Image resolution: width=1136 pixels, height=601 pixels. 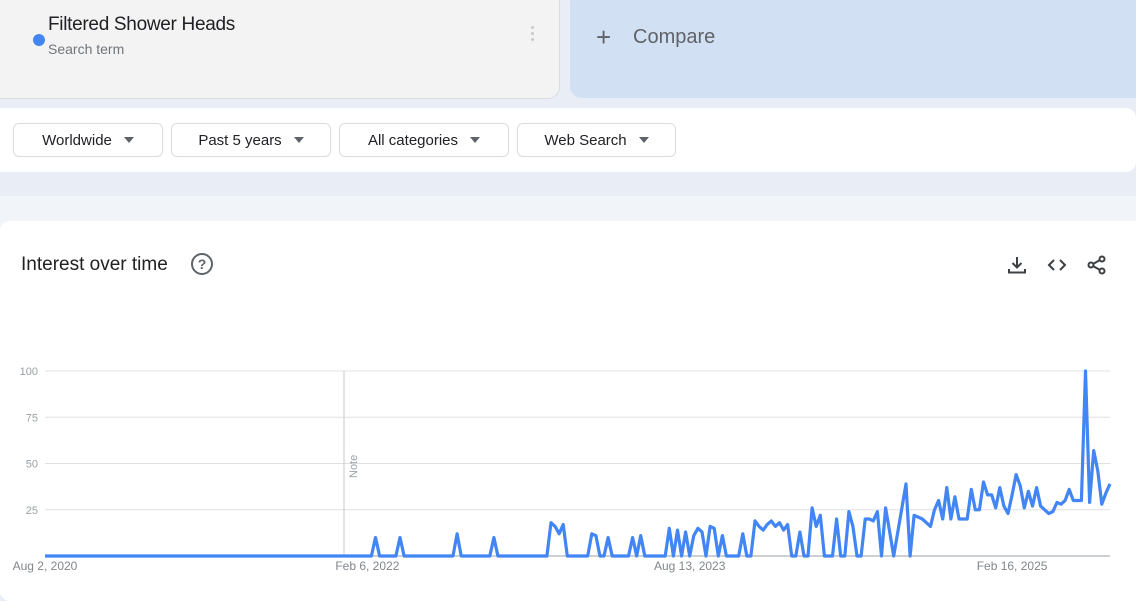 What do you see at coordinates (354, 466) in the screenshot?
I see `note-label: Note` at bounding box center [354, 466].